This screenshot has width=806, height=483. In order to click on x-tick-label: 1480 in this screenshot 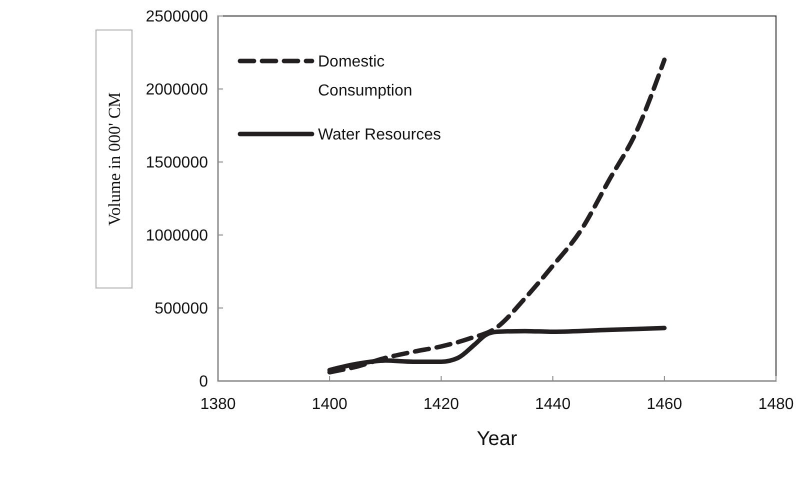, I will do `click(776, 404)`.